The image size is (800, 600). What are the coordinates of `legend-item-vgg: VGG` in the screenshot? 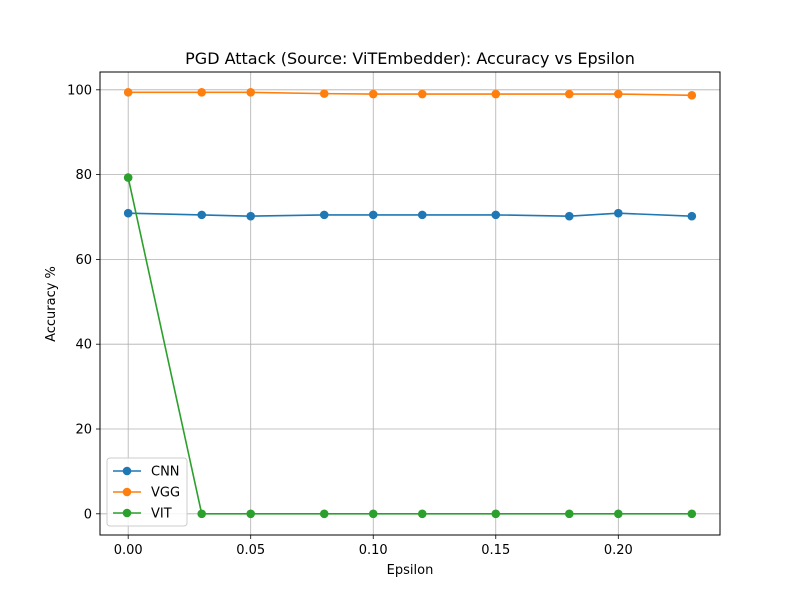 It's located at (146, 493).